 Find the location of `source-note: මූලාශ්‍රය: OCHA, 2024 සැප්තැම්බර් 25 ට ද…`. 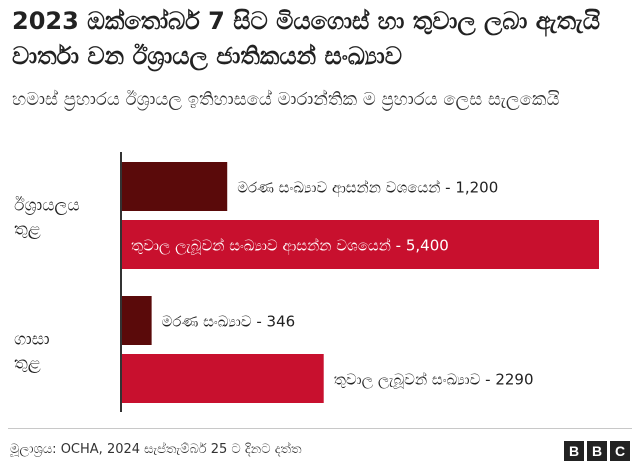

source-note: මූලාශ්‍රය: OCHA, 2024 සැප්තැම්බර් 25 ට ද… is located at coordinates (156, 449).